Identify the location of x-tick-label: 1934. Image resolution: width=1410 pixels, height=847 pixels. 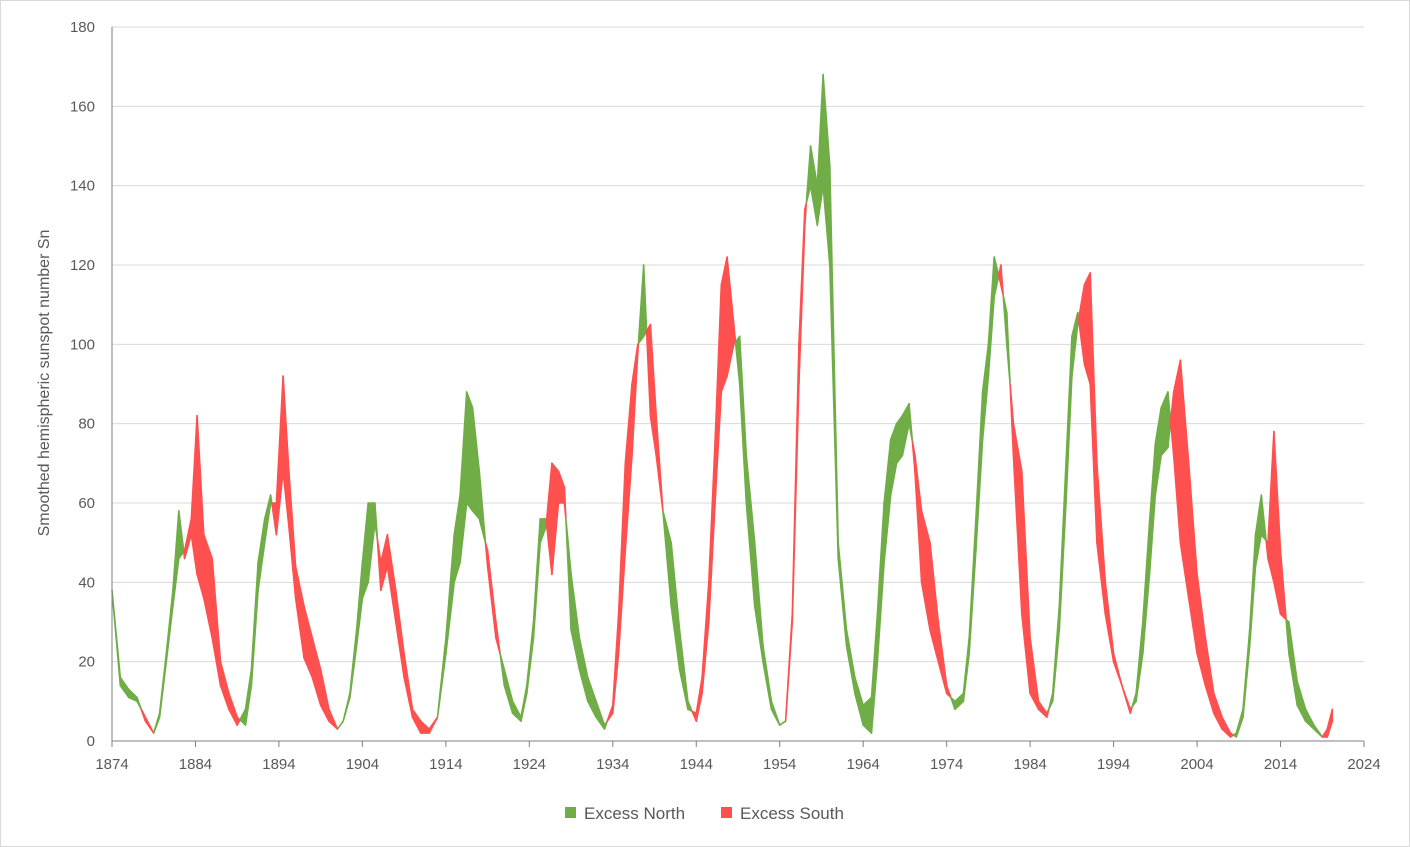
(612, 764).